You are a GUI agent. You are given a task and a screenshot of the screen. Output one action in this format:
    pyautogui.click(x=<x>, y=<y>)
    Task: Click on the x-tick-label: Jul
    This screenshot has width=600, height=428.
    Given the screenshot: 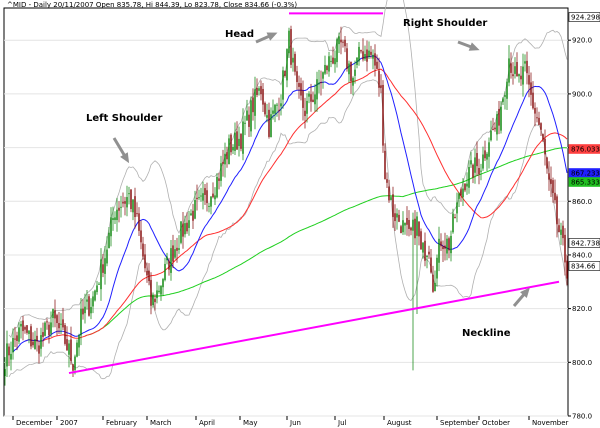 What is the action you would take?
    pyautogui.click(x=342, y=423)
    